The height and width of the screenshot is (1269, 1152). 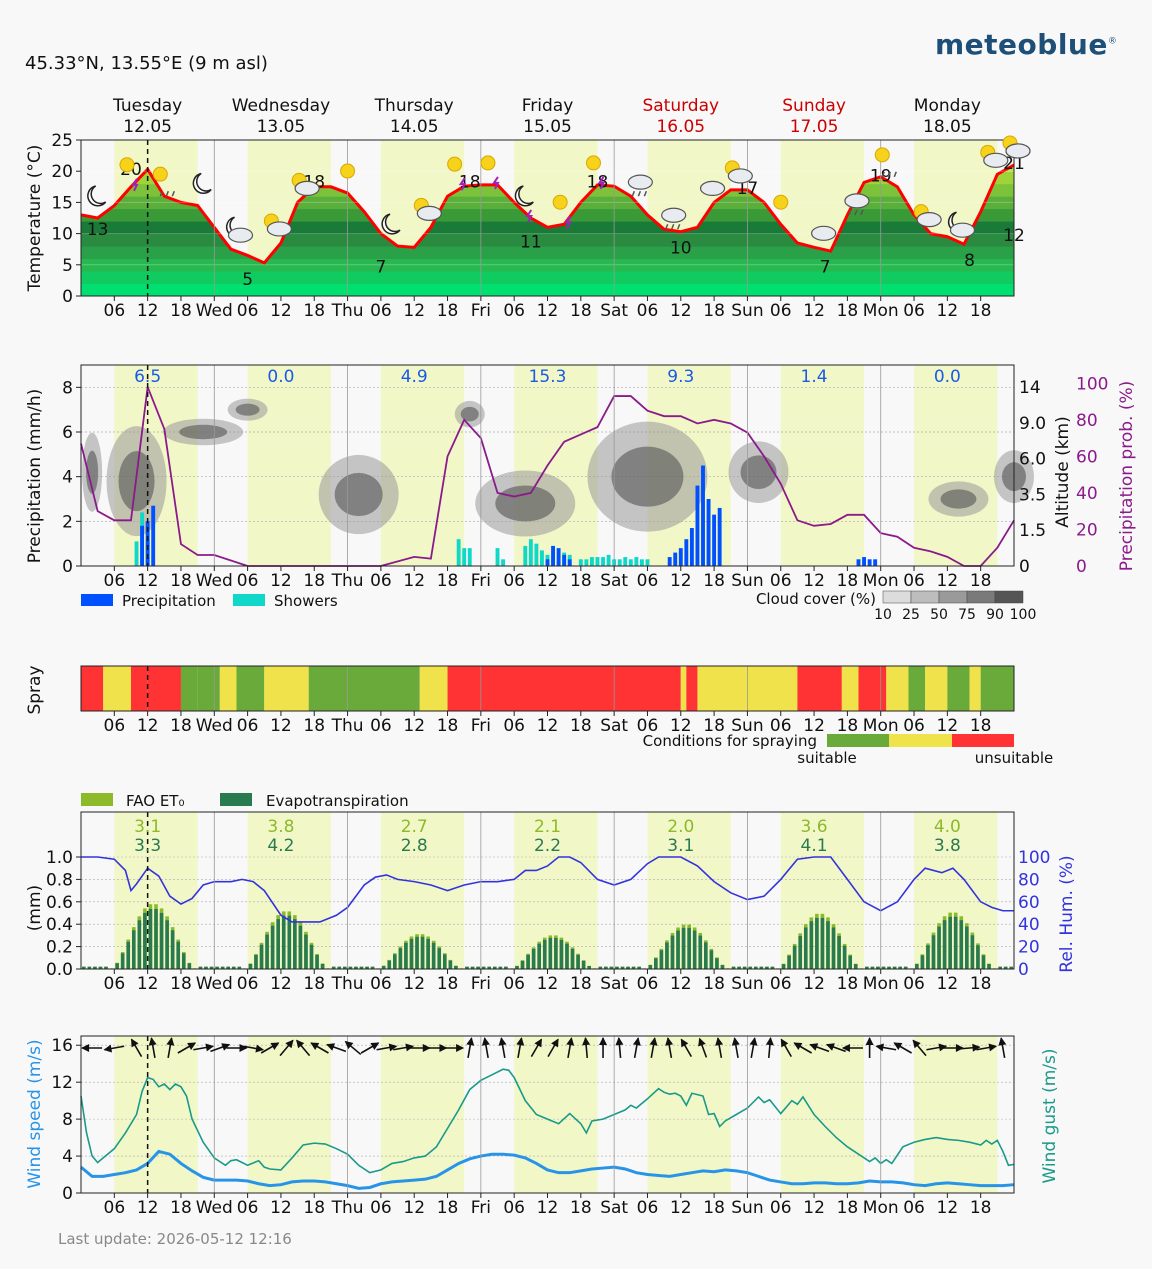 What do you see at coordinates (914, 726) in the screenshot?
I see `spray-x-tick-label: 06` at bounding box center [914, 726].